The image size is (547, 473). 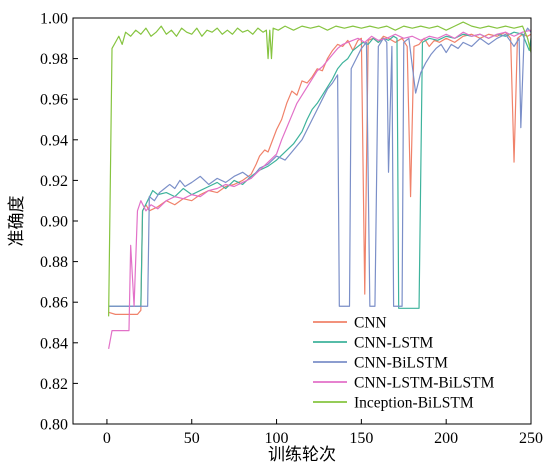 I want to click on y-tick-label: 0.82, so click(x=54, y=384).